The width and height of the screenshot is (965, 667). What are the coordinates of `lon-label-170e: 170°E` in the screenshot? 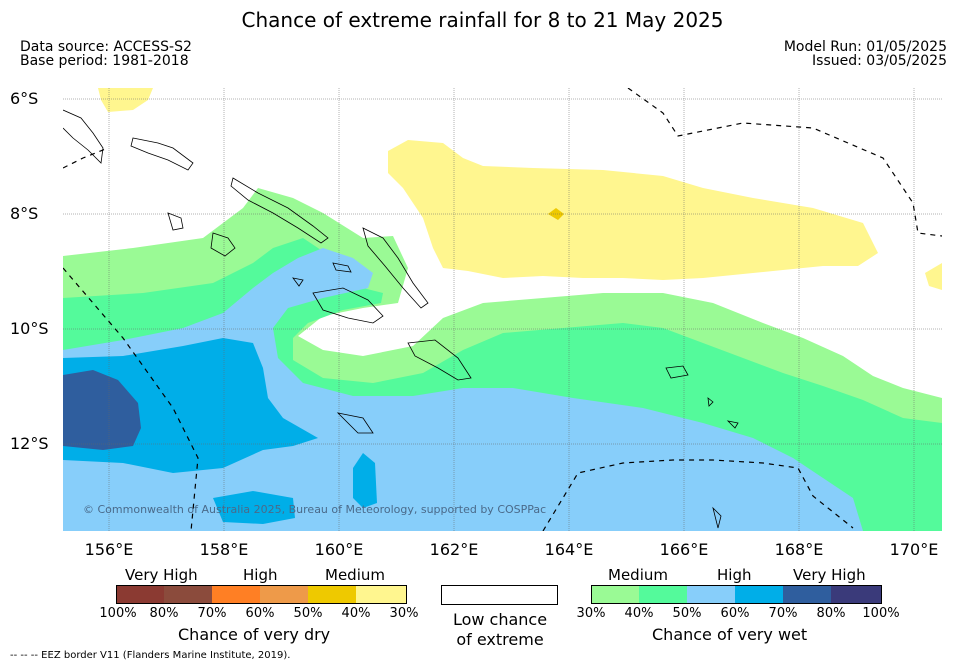 It's located at (914, 549).